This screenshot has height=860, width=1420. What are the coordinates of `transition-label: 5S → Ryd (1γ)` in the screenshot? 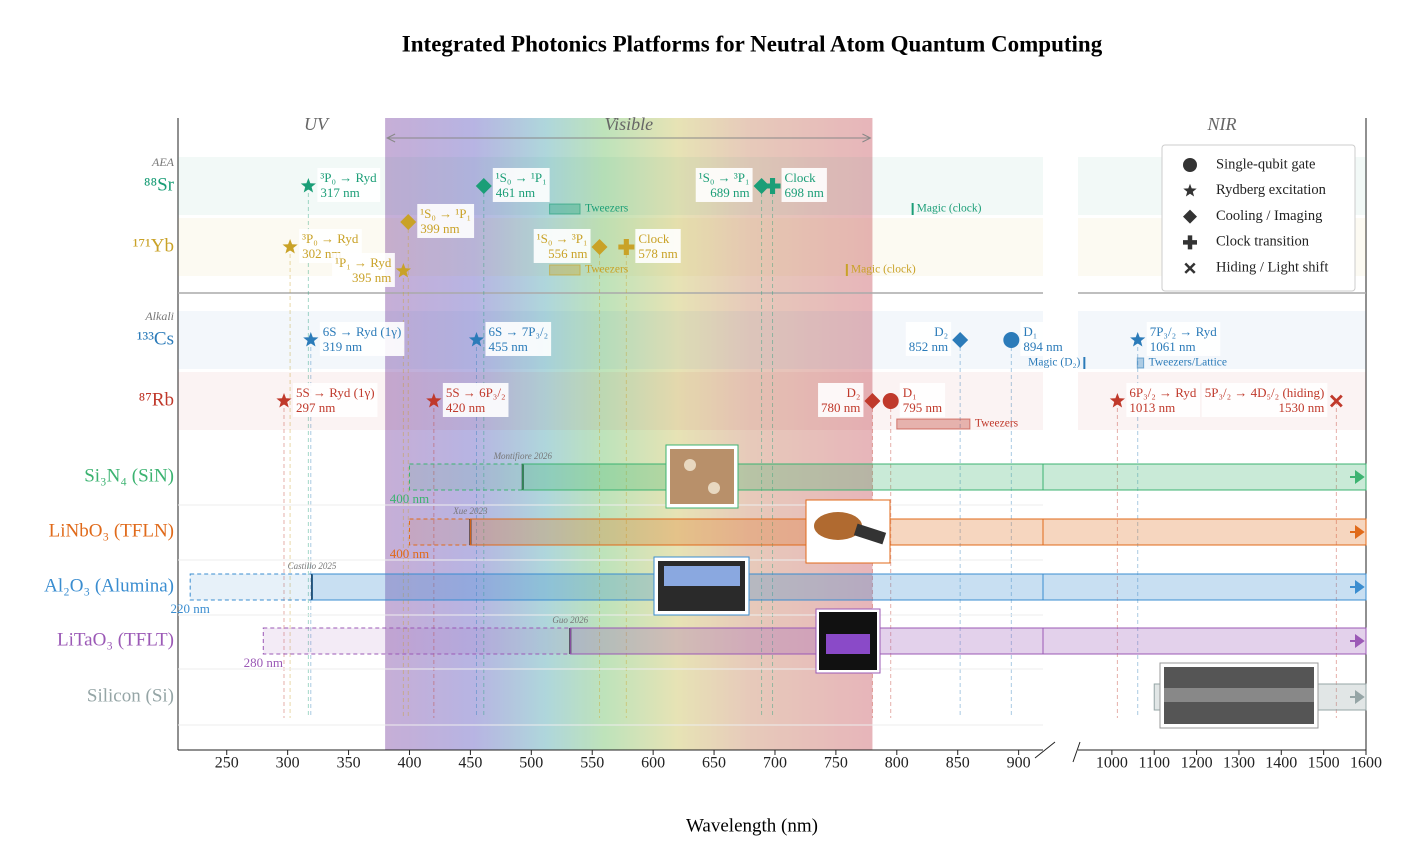 It's located at (335, 392).